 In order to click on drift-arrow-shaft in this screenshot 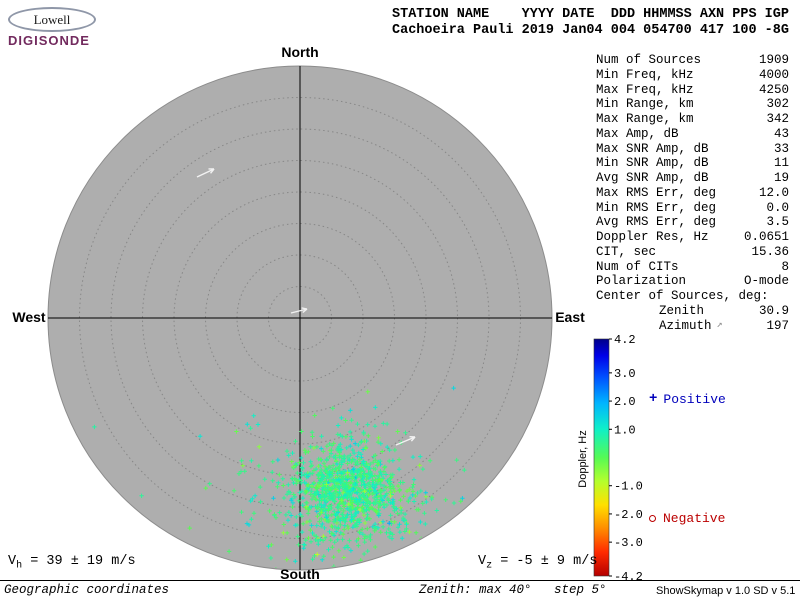, I will do `click(299, 311)`.